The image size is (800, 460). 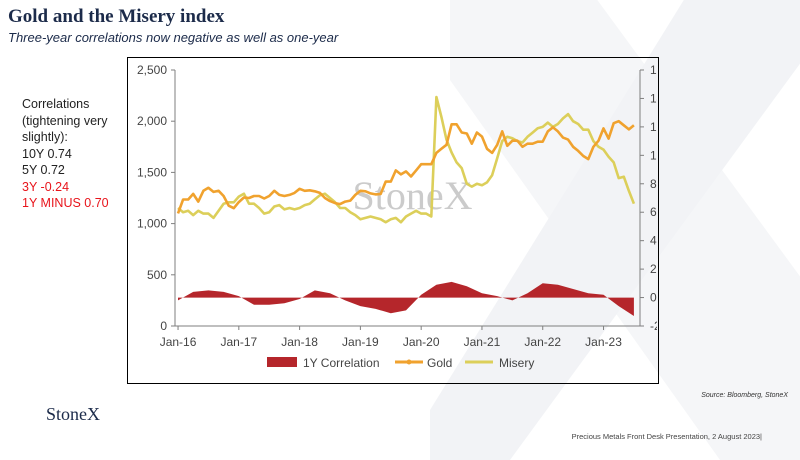 What do you see at coordinates (65, 203) in the screenshot?
I see `correlation-1y: 1Y MINUS 0.70` at bounding box center [65, 203].